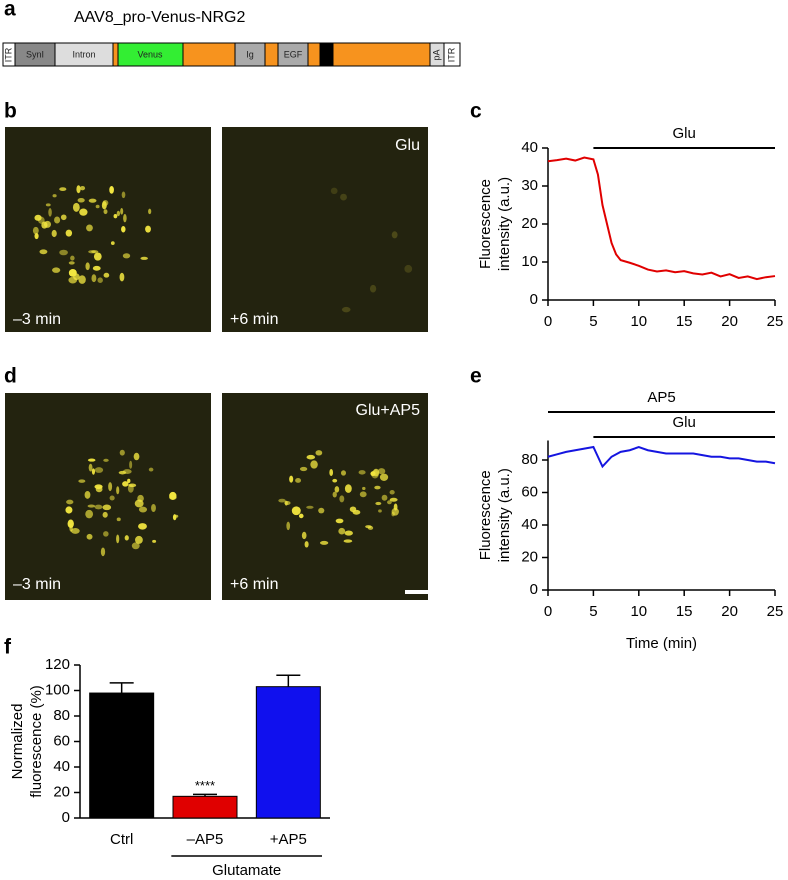  Describe the element at coordinates (661, 643) in the screenshot. I see `x-axis-label: Time (min)` at that location.